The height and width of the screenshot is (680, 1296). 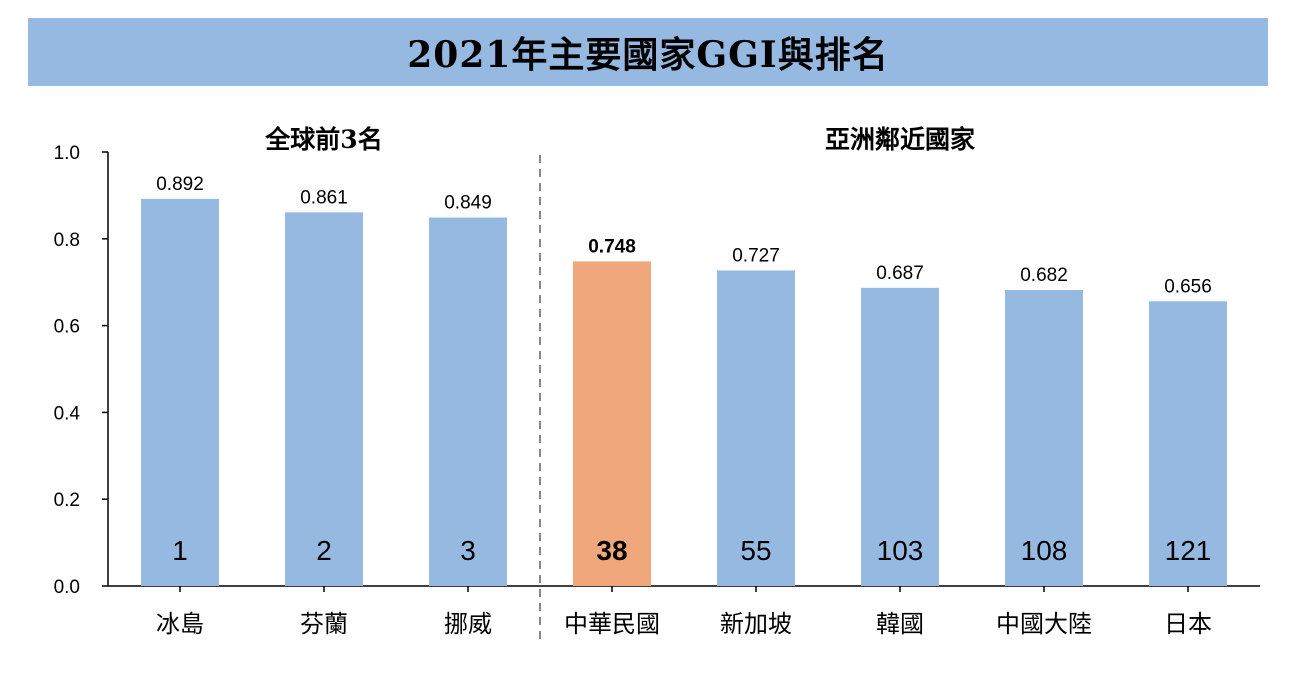 What do you see at coordinates (323, 139) in the screenshot?
I see `group-label: 全球前3名` at bounding box center [323, 139].